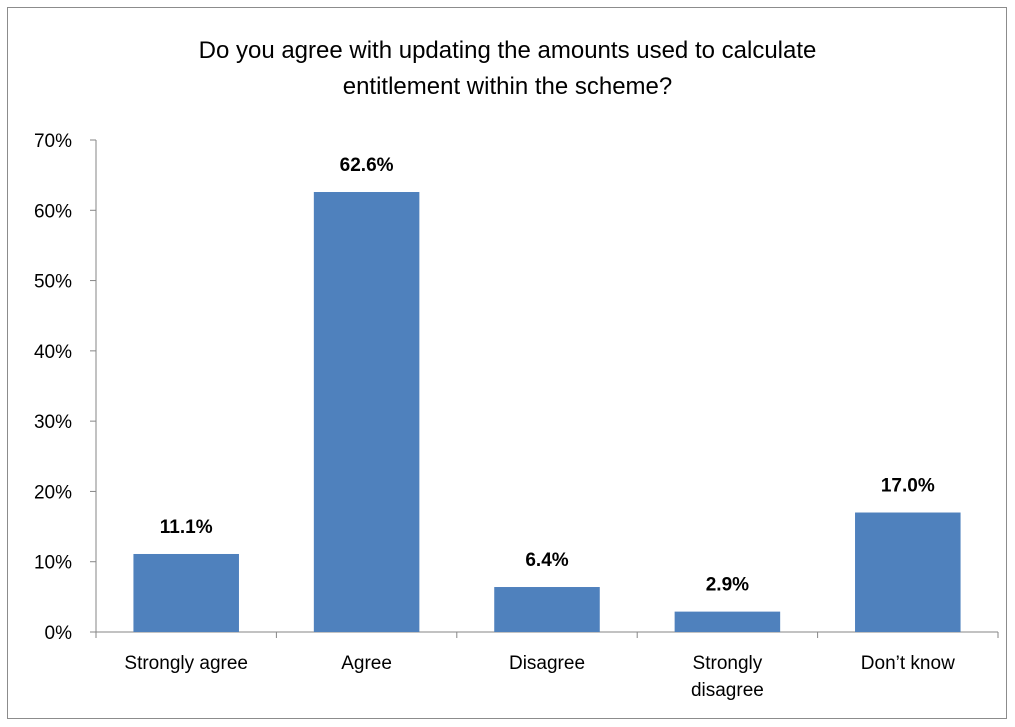  What do you see at coordinates (53, 492) in the screenshot?
I see `y-tick-label: 20%` at bounding box center [53, 492].